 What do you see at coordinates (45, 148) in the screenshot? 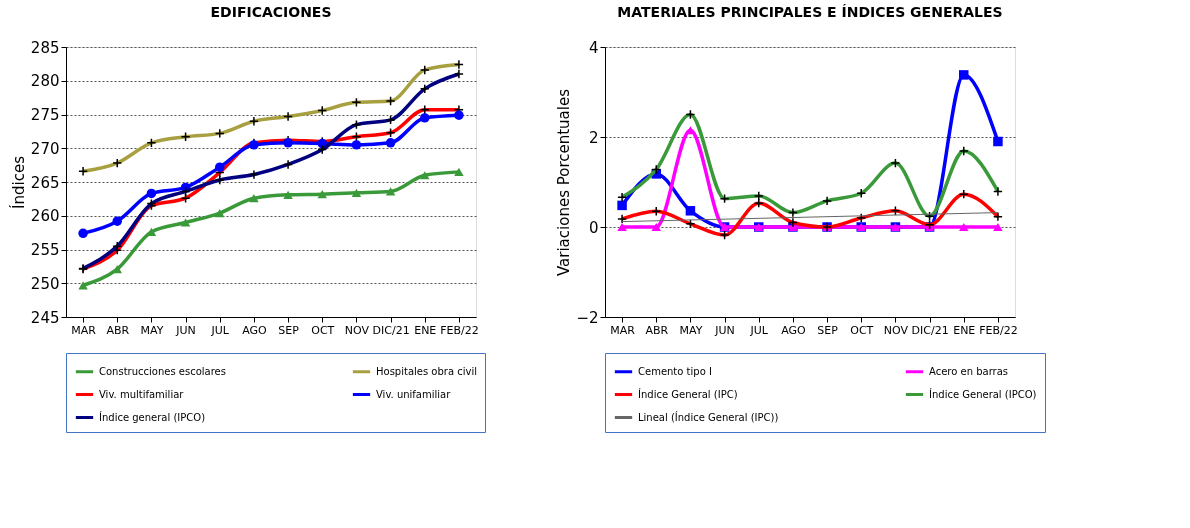
I see `y-tick-label: 270` at bounding box center [45, 148].